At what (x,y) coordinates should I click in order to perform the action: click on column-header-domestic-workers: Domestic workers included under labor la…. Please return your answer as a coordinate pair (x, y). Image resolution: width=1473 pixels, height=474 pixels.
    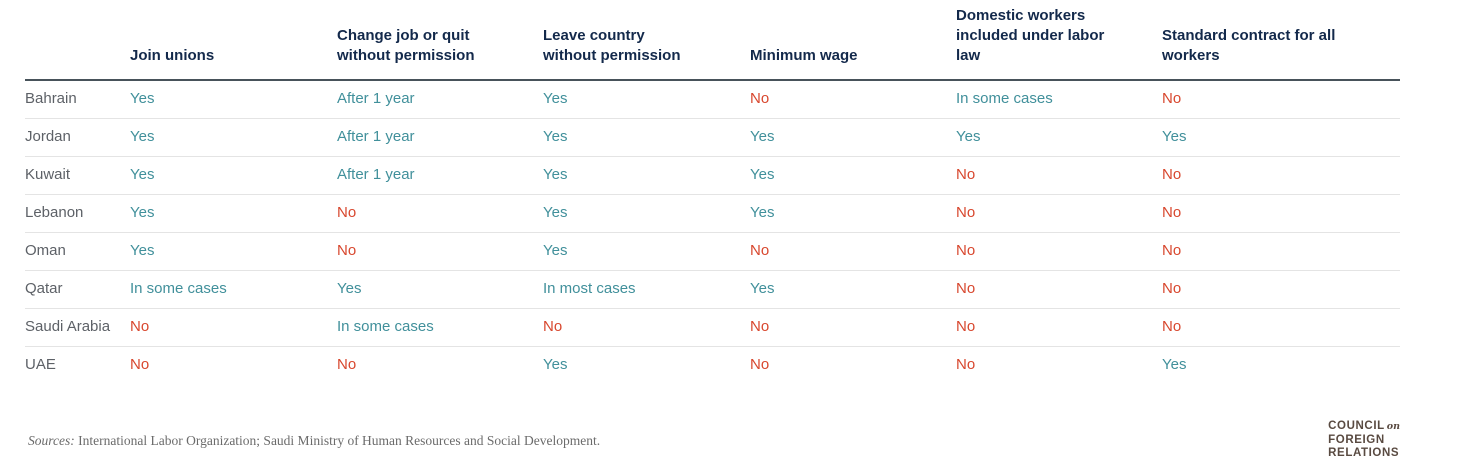
    Looking at the image, I should click on (1059, 40).